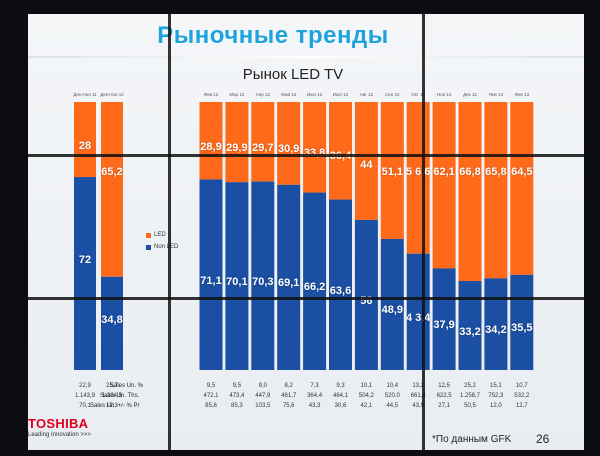  I want to click on period-label-9: Сен 12, so click(392, 94).